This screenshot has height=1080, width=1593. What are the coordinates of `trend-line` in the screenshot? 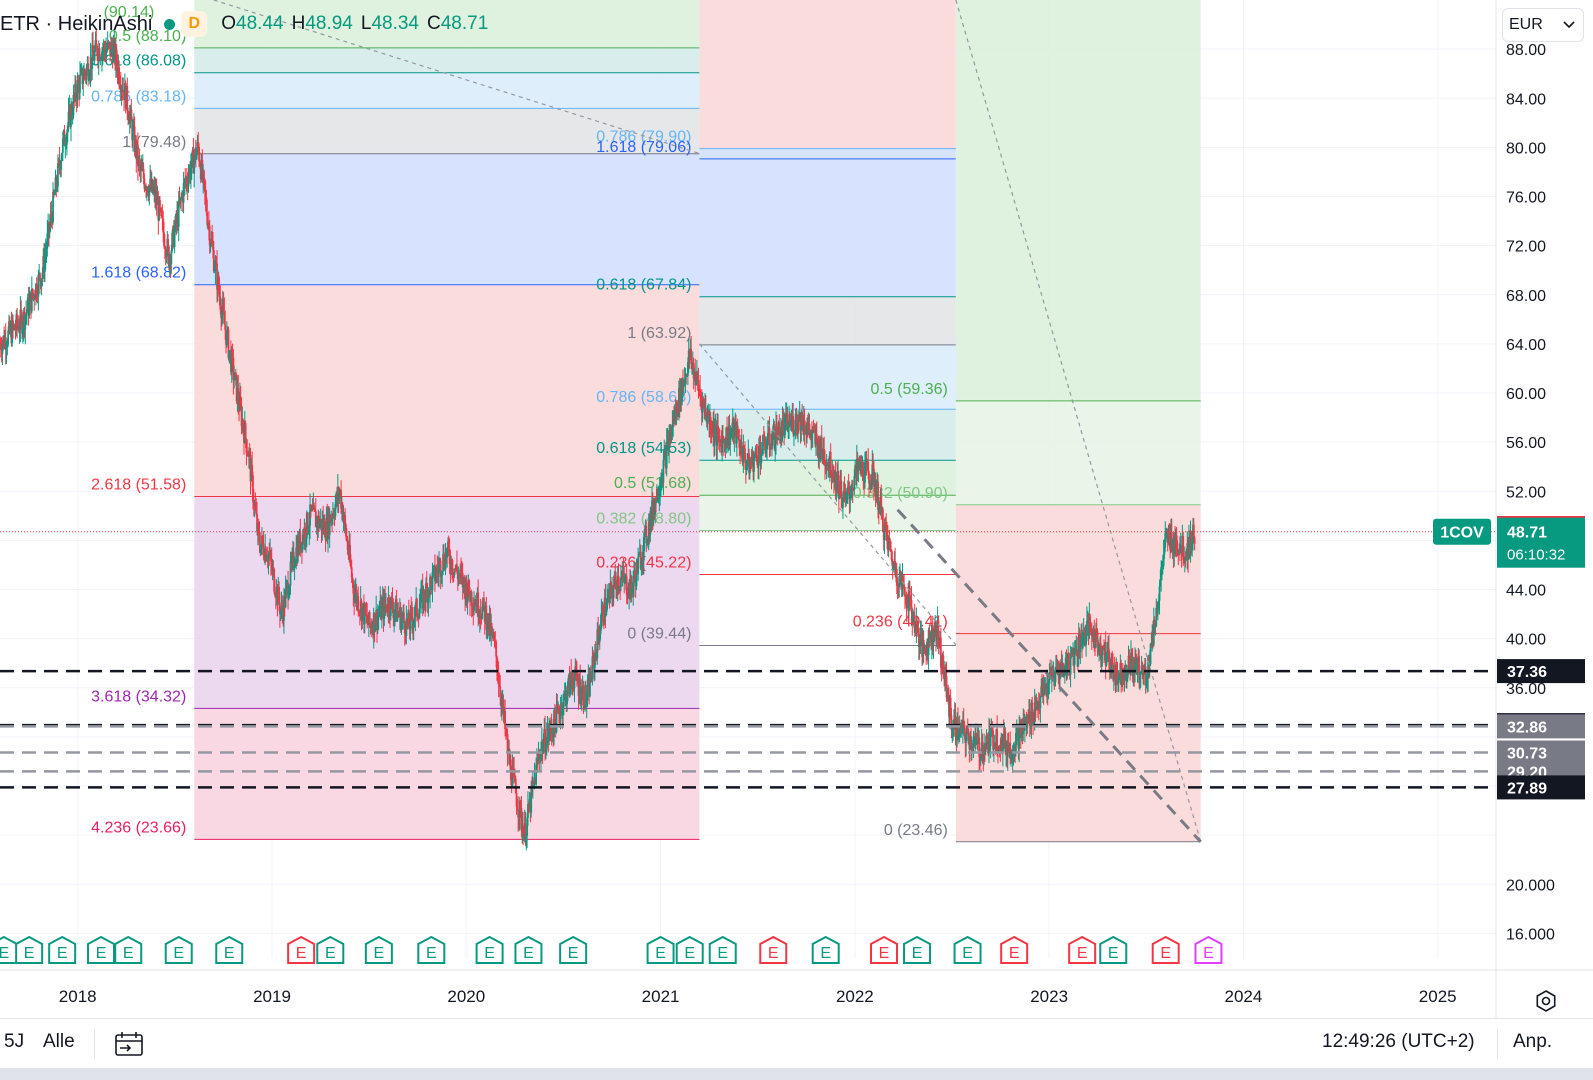 It's located at (456, 77).